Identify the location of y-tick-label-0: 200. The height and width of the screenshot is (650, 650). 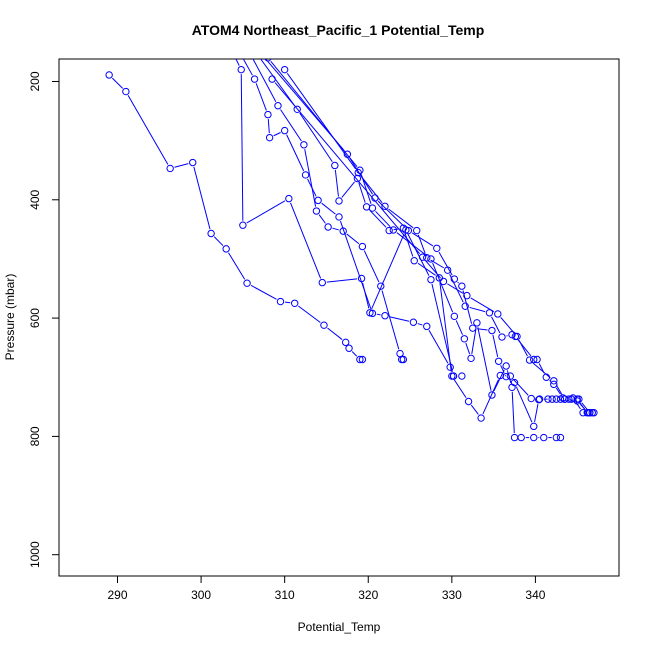
(35, 81).